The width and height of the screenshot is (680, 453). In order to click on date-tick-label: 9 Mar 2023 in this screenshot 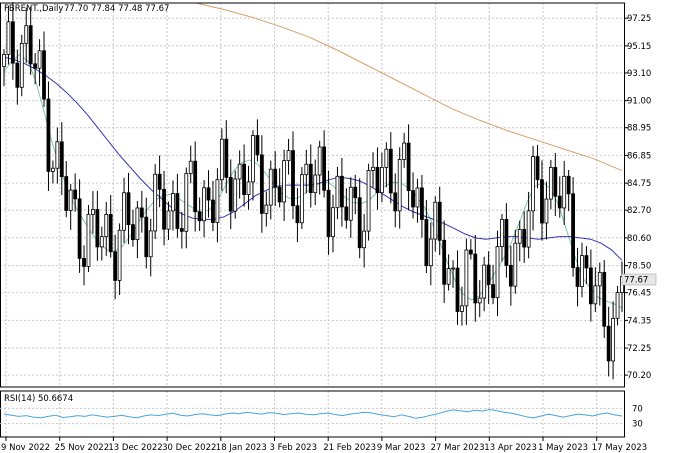, I will do `click(401, 448)`.